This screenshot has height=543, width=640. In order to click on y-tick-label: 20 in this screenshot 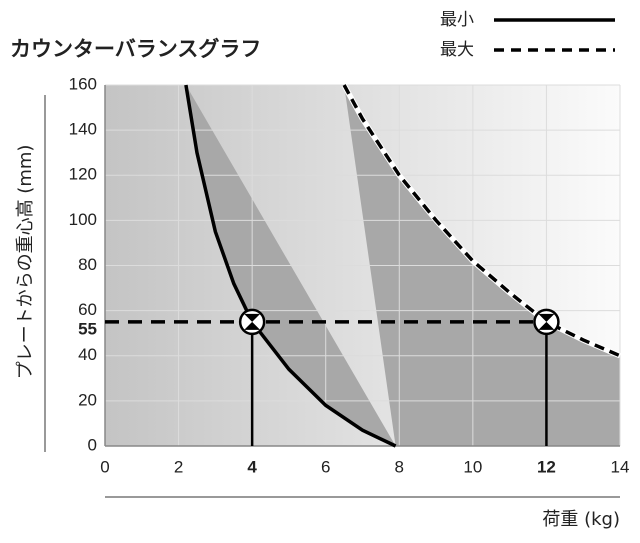, I will do `click(87, 399)`.